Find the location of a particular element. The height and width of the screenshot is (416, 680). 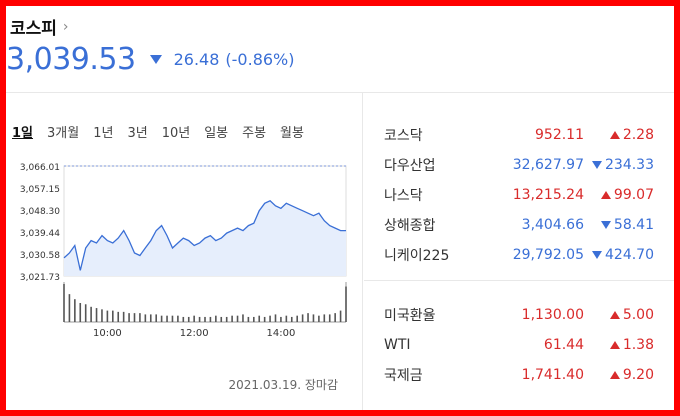

index-name: 다우산업 is located at coordinates (410, 166).